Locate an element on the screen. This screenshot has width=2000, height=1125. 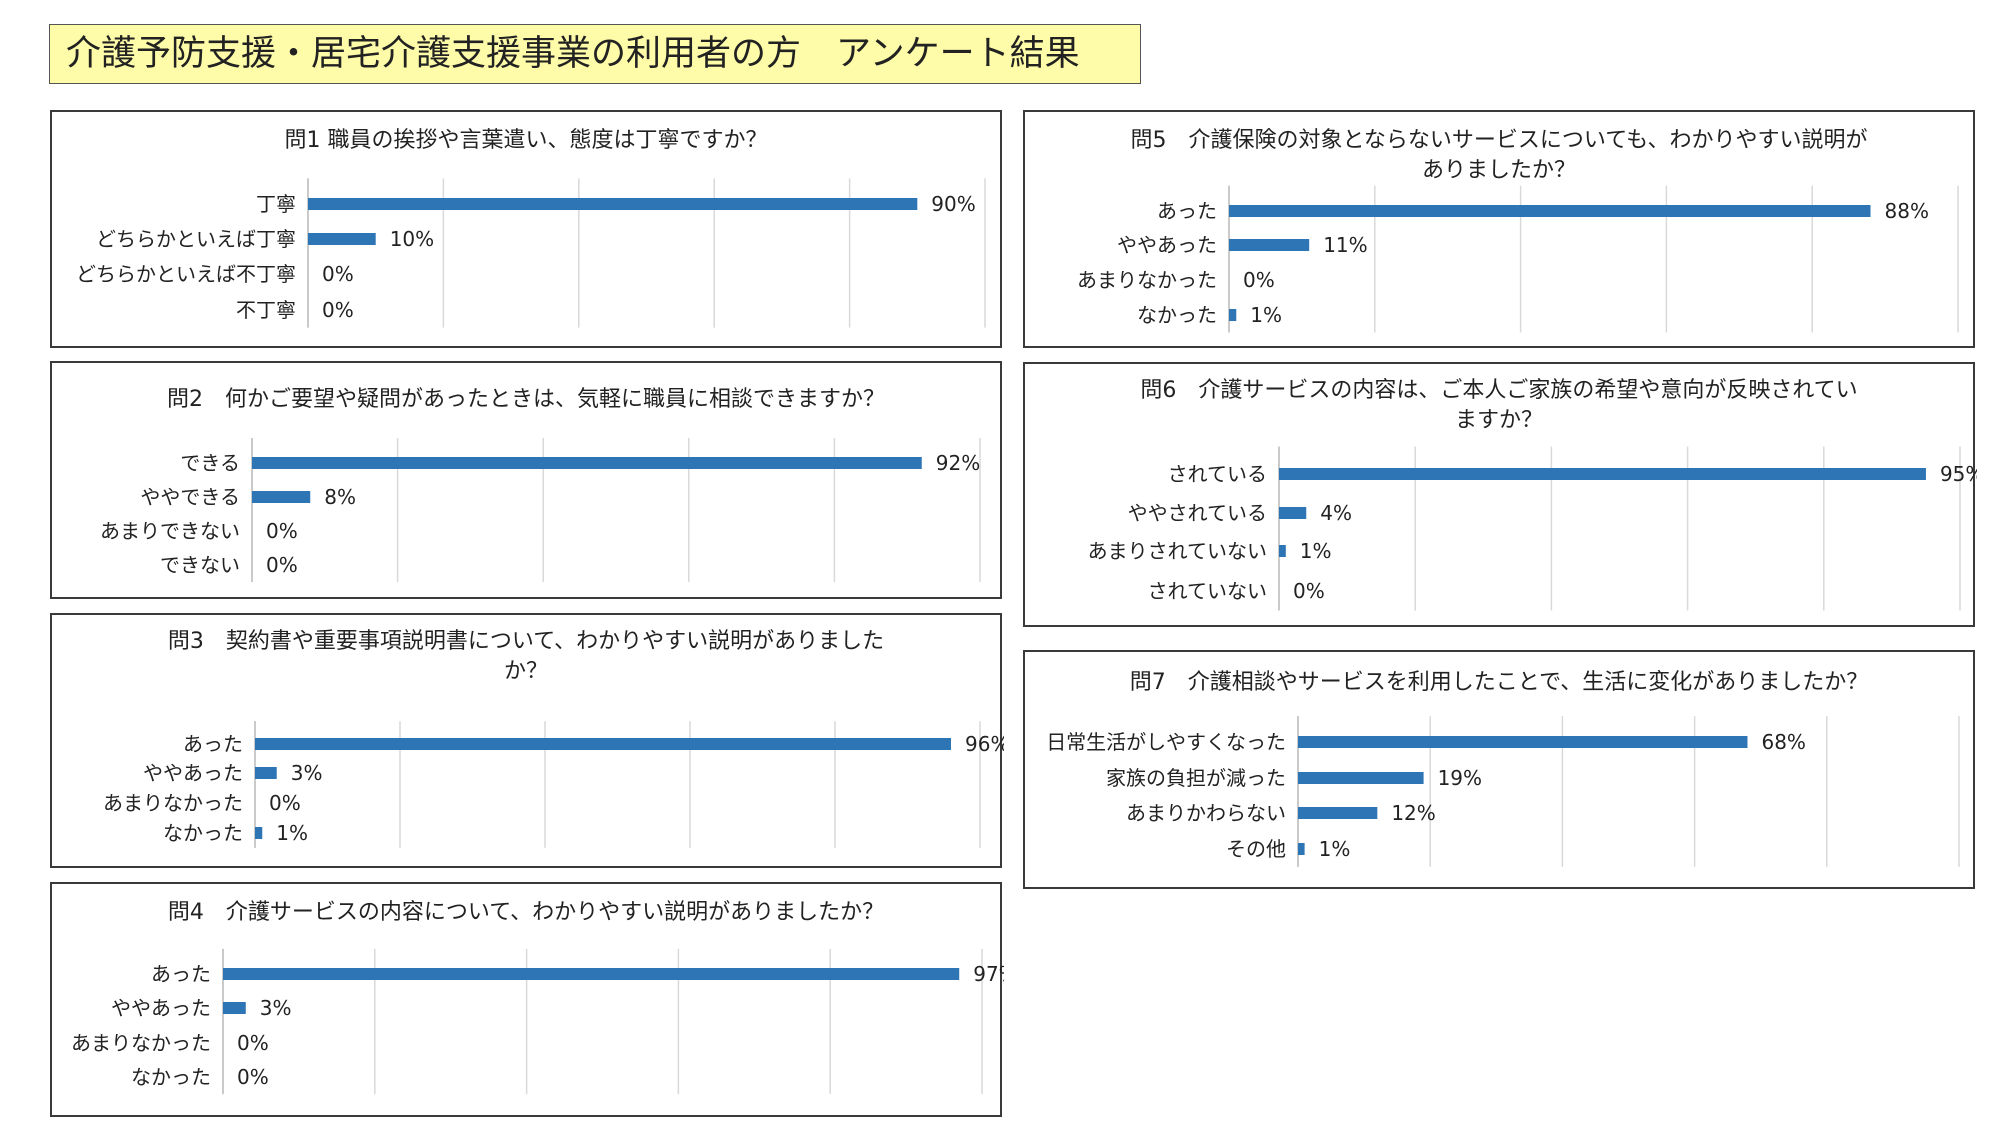
category-label: ややされている is located at coordinates (1197, 513).